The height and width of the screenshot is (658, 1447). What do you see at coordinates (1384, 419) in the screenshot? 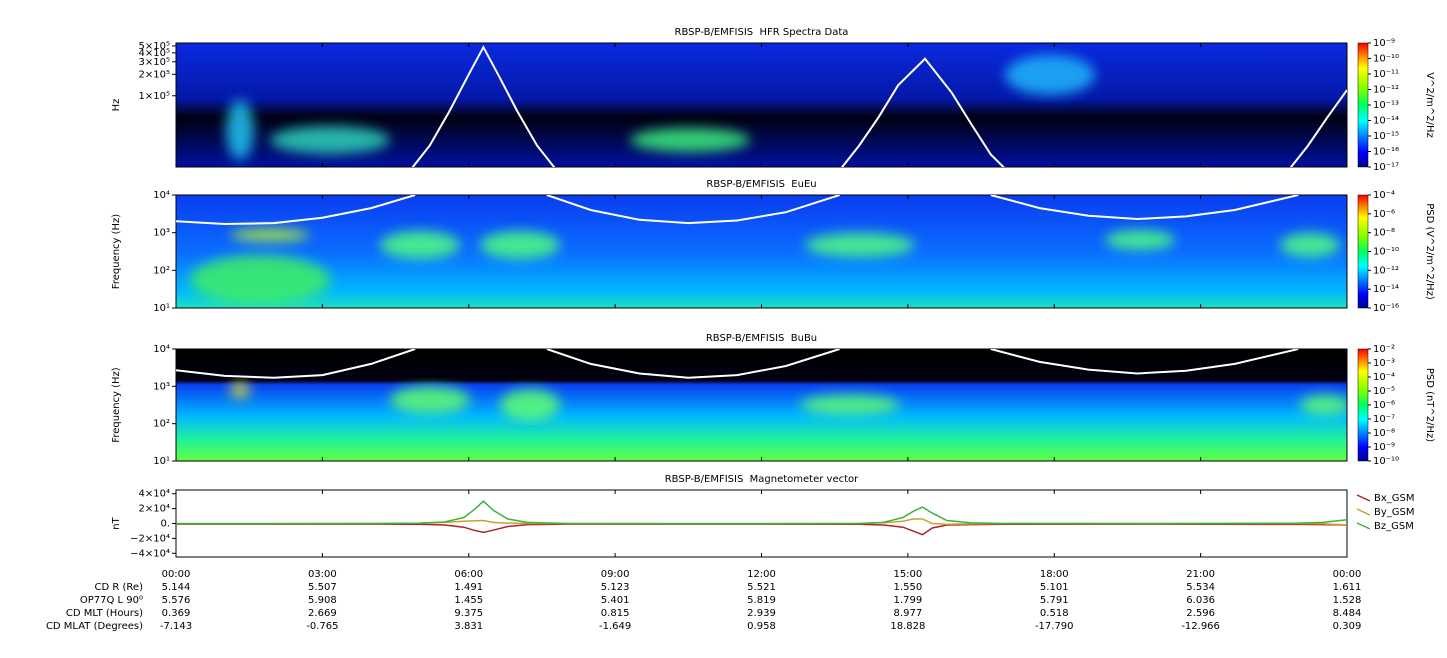
I see `colorbar-tick-label: 10⁻⁷` at bounding box center [1384, 419].